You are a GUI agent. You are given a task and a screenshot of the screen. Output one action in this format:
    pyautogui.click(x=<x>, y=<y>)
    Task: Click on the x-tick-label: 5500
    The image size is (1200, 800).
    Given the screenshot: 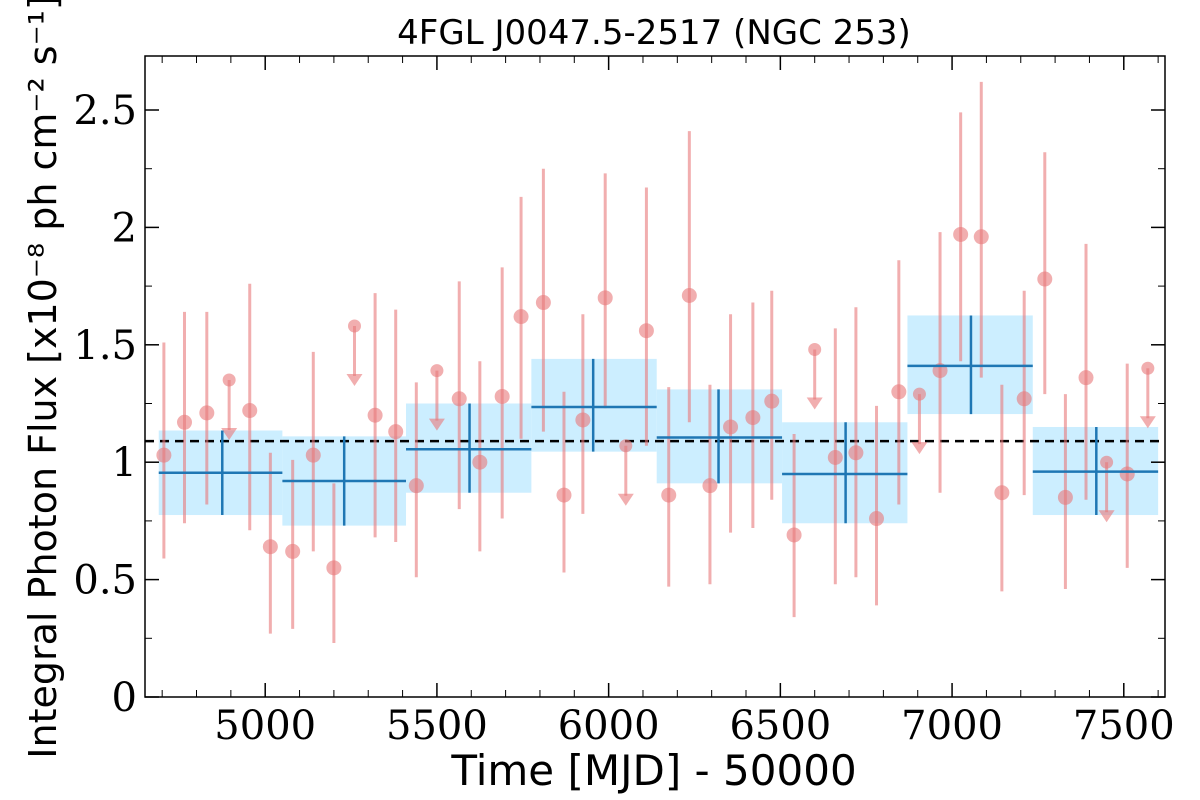 What is the action you would take?
    pyautogui.click(x=437, y=726)
    